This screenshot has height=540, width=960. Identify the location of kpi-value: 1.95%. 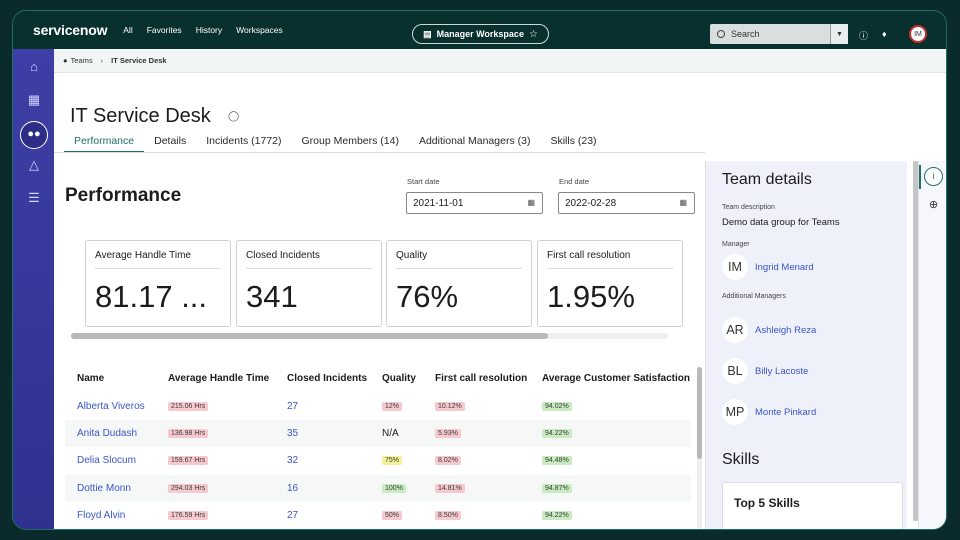
(591, 296).